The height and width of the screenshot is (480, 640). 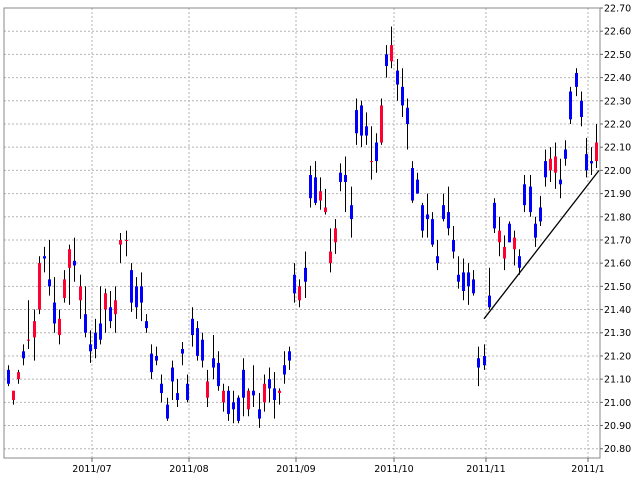 What do you see at coordinates (617, 264) in the screenshot?
I see `y-tick-label: 21.60` at bounding box center [617, 264].